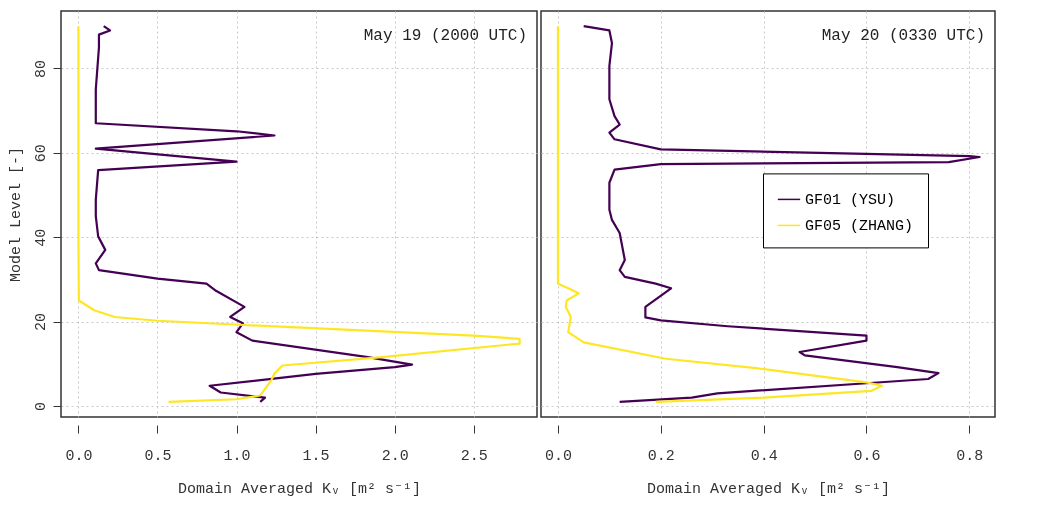 The image size is (1056, 512). I want to click on x-tick-label: 2.0, so click(395, 456).